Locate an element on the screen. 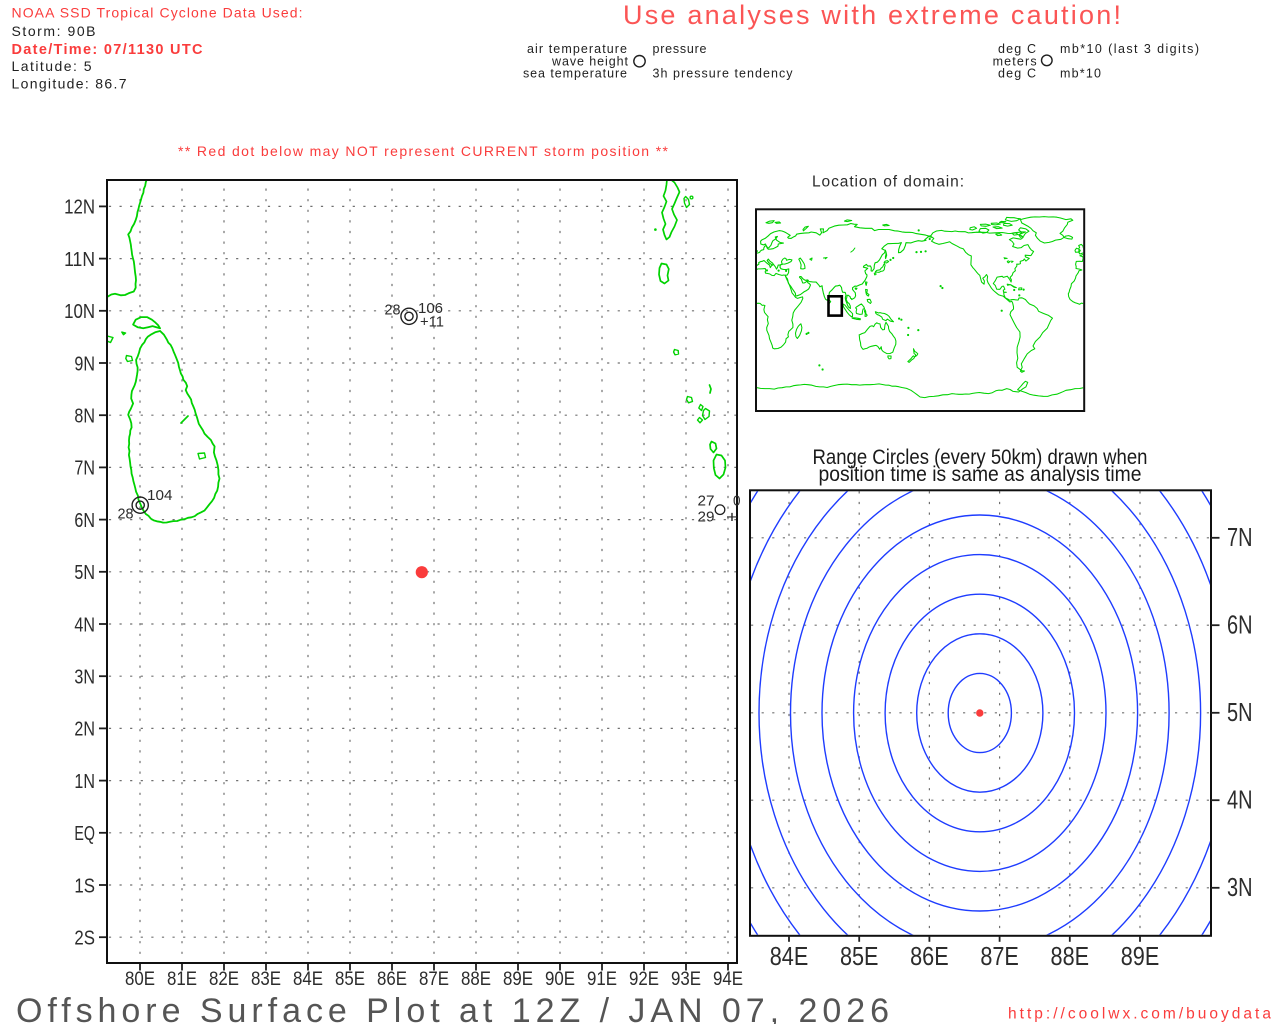 Image resolution: width=1280 pixels, height=1024 pixels. svg-text: +11 is located at coordinates (432, 322).